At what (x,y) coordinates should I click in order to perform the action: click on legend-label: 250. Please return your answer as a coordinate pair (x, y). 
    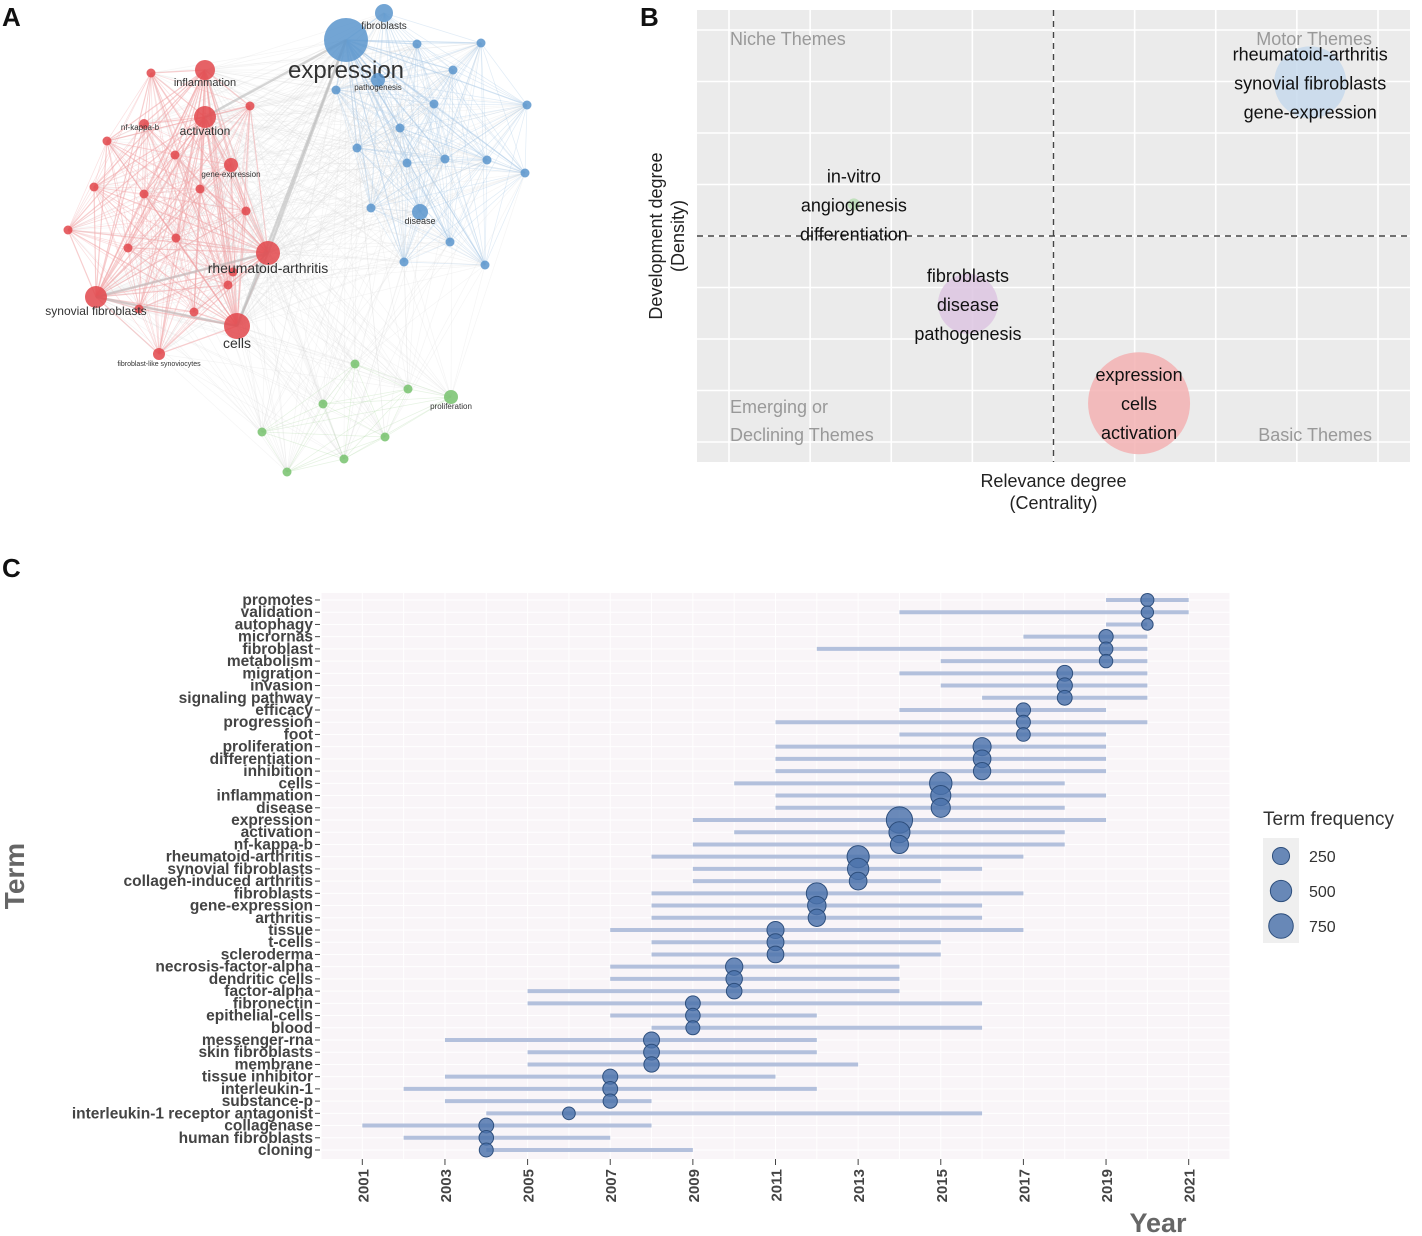
    Looking at the image, I should click on (1322, 857).